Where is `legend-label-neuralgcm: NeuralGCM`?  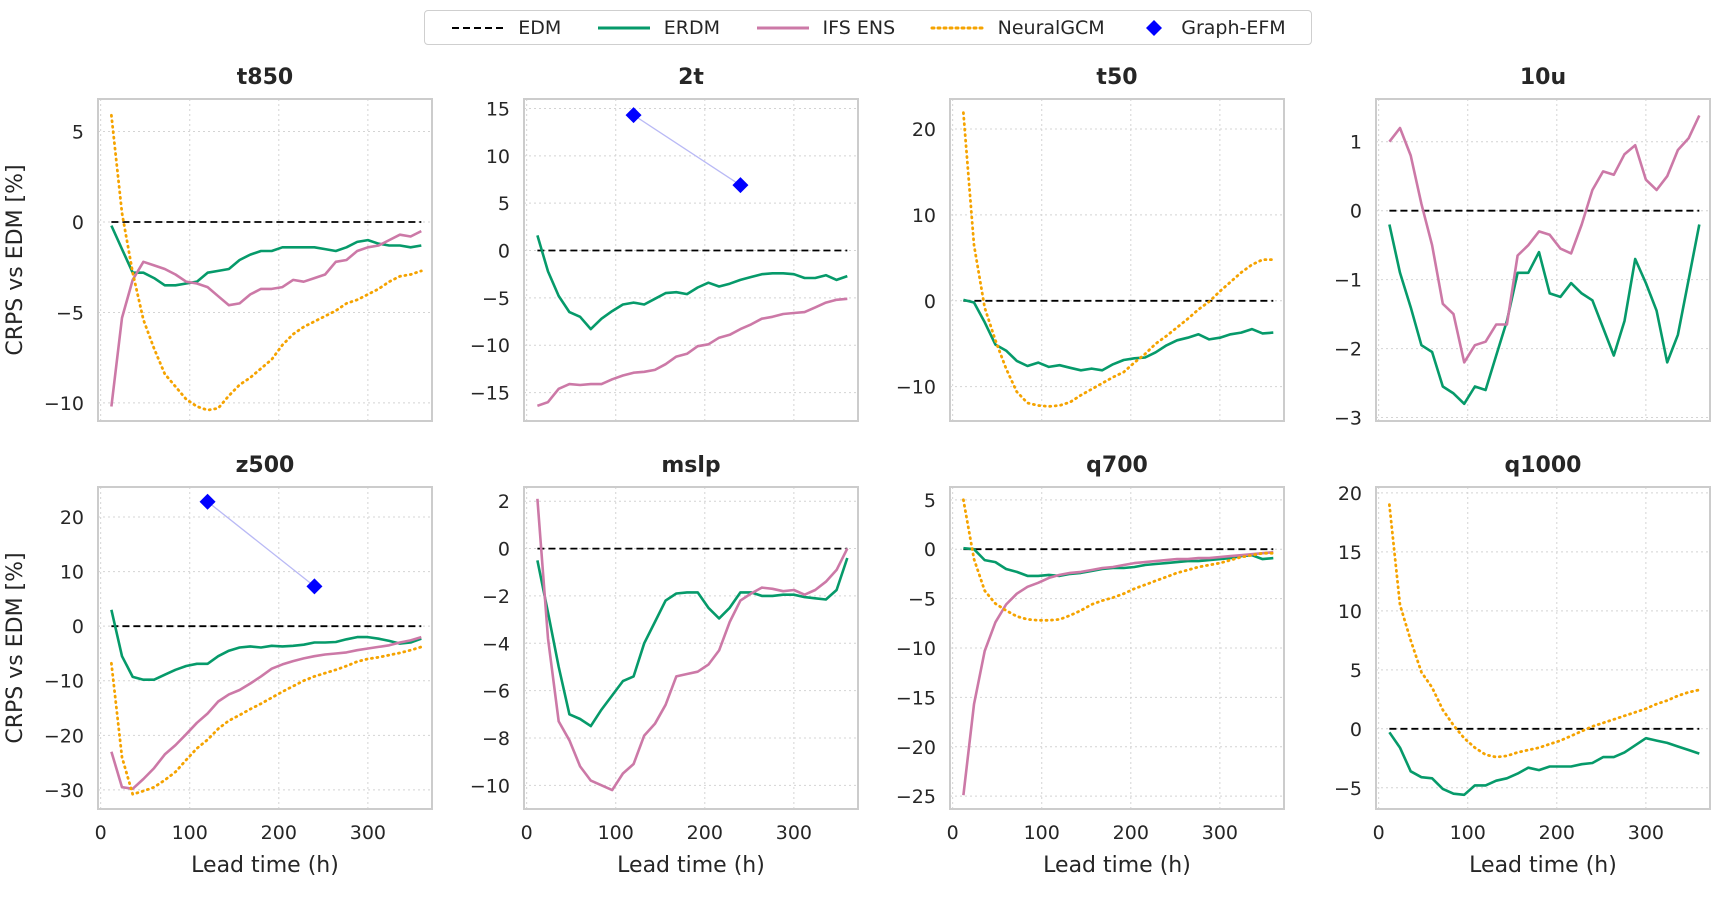 legend-label-neuralgcm: NeuralGCM is located at coordinates (1051, 27).